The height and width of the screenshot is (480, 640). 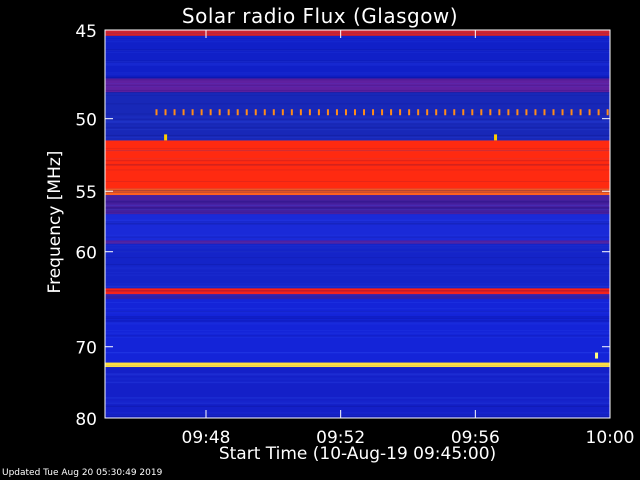 What do you see at coordinates (86, 32) in the screenshot?
I see `y-tick-label: 45` at bounding box center [86, 32].